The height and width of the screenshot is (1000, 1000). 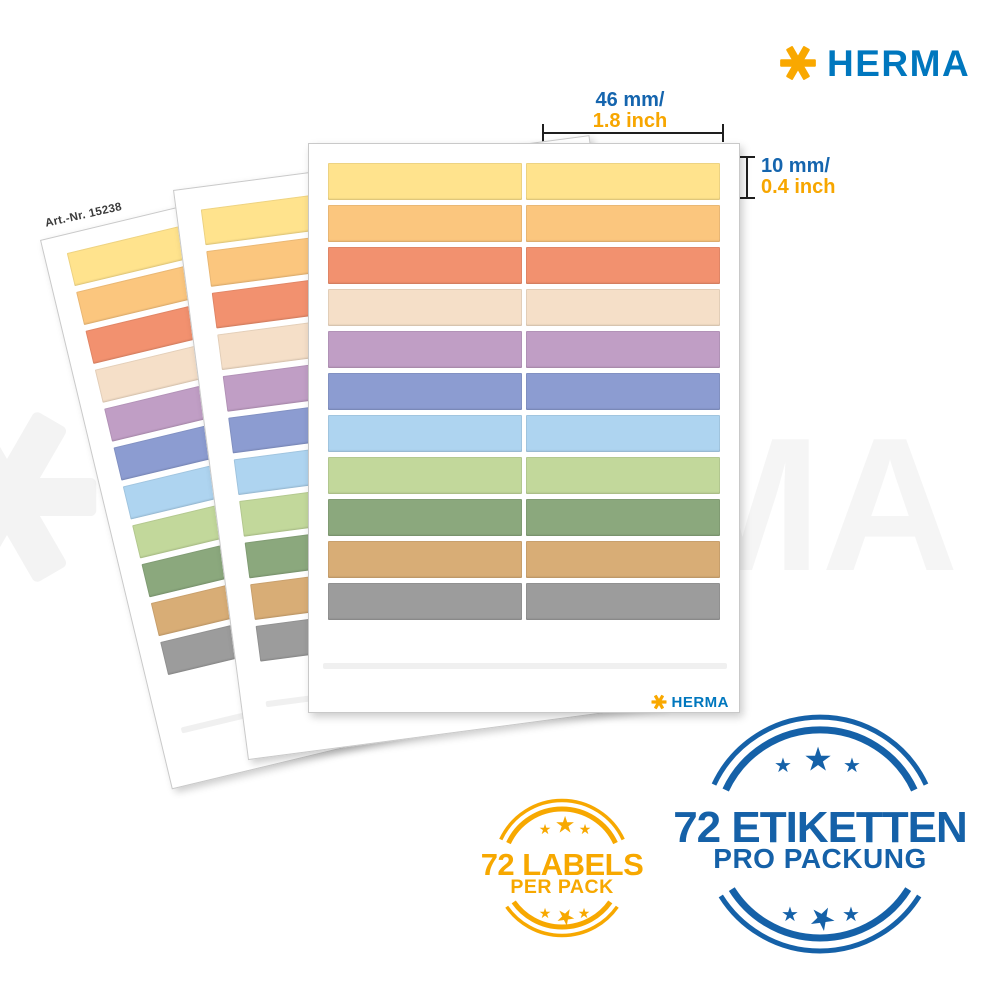 I want to click on badge-line1: 72 LABELS, so click(x=562, y=864).